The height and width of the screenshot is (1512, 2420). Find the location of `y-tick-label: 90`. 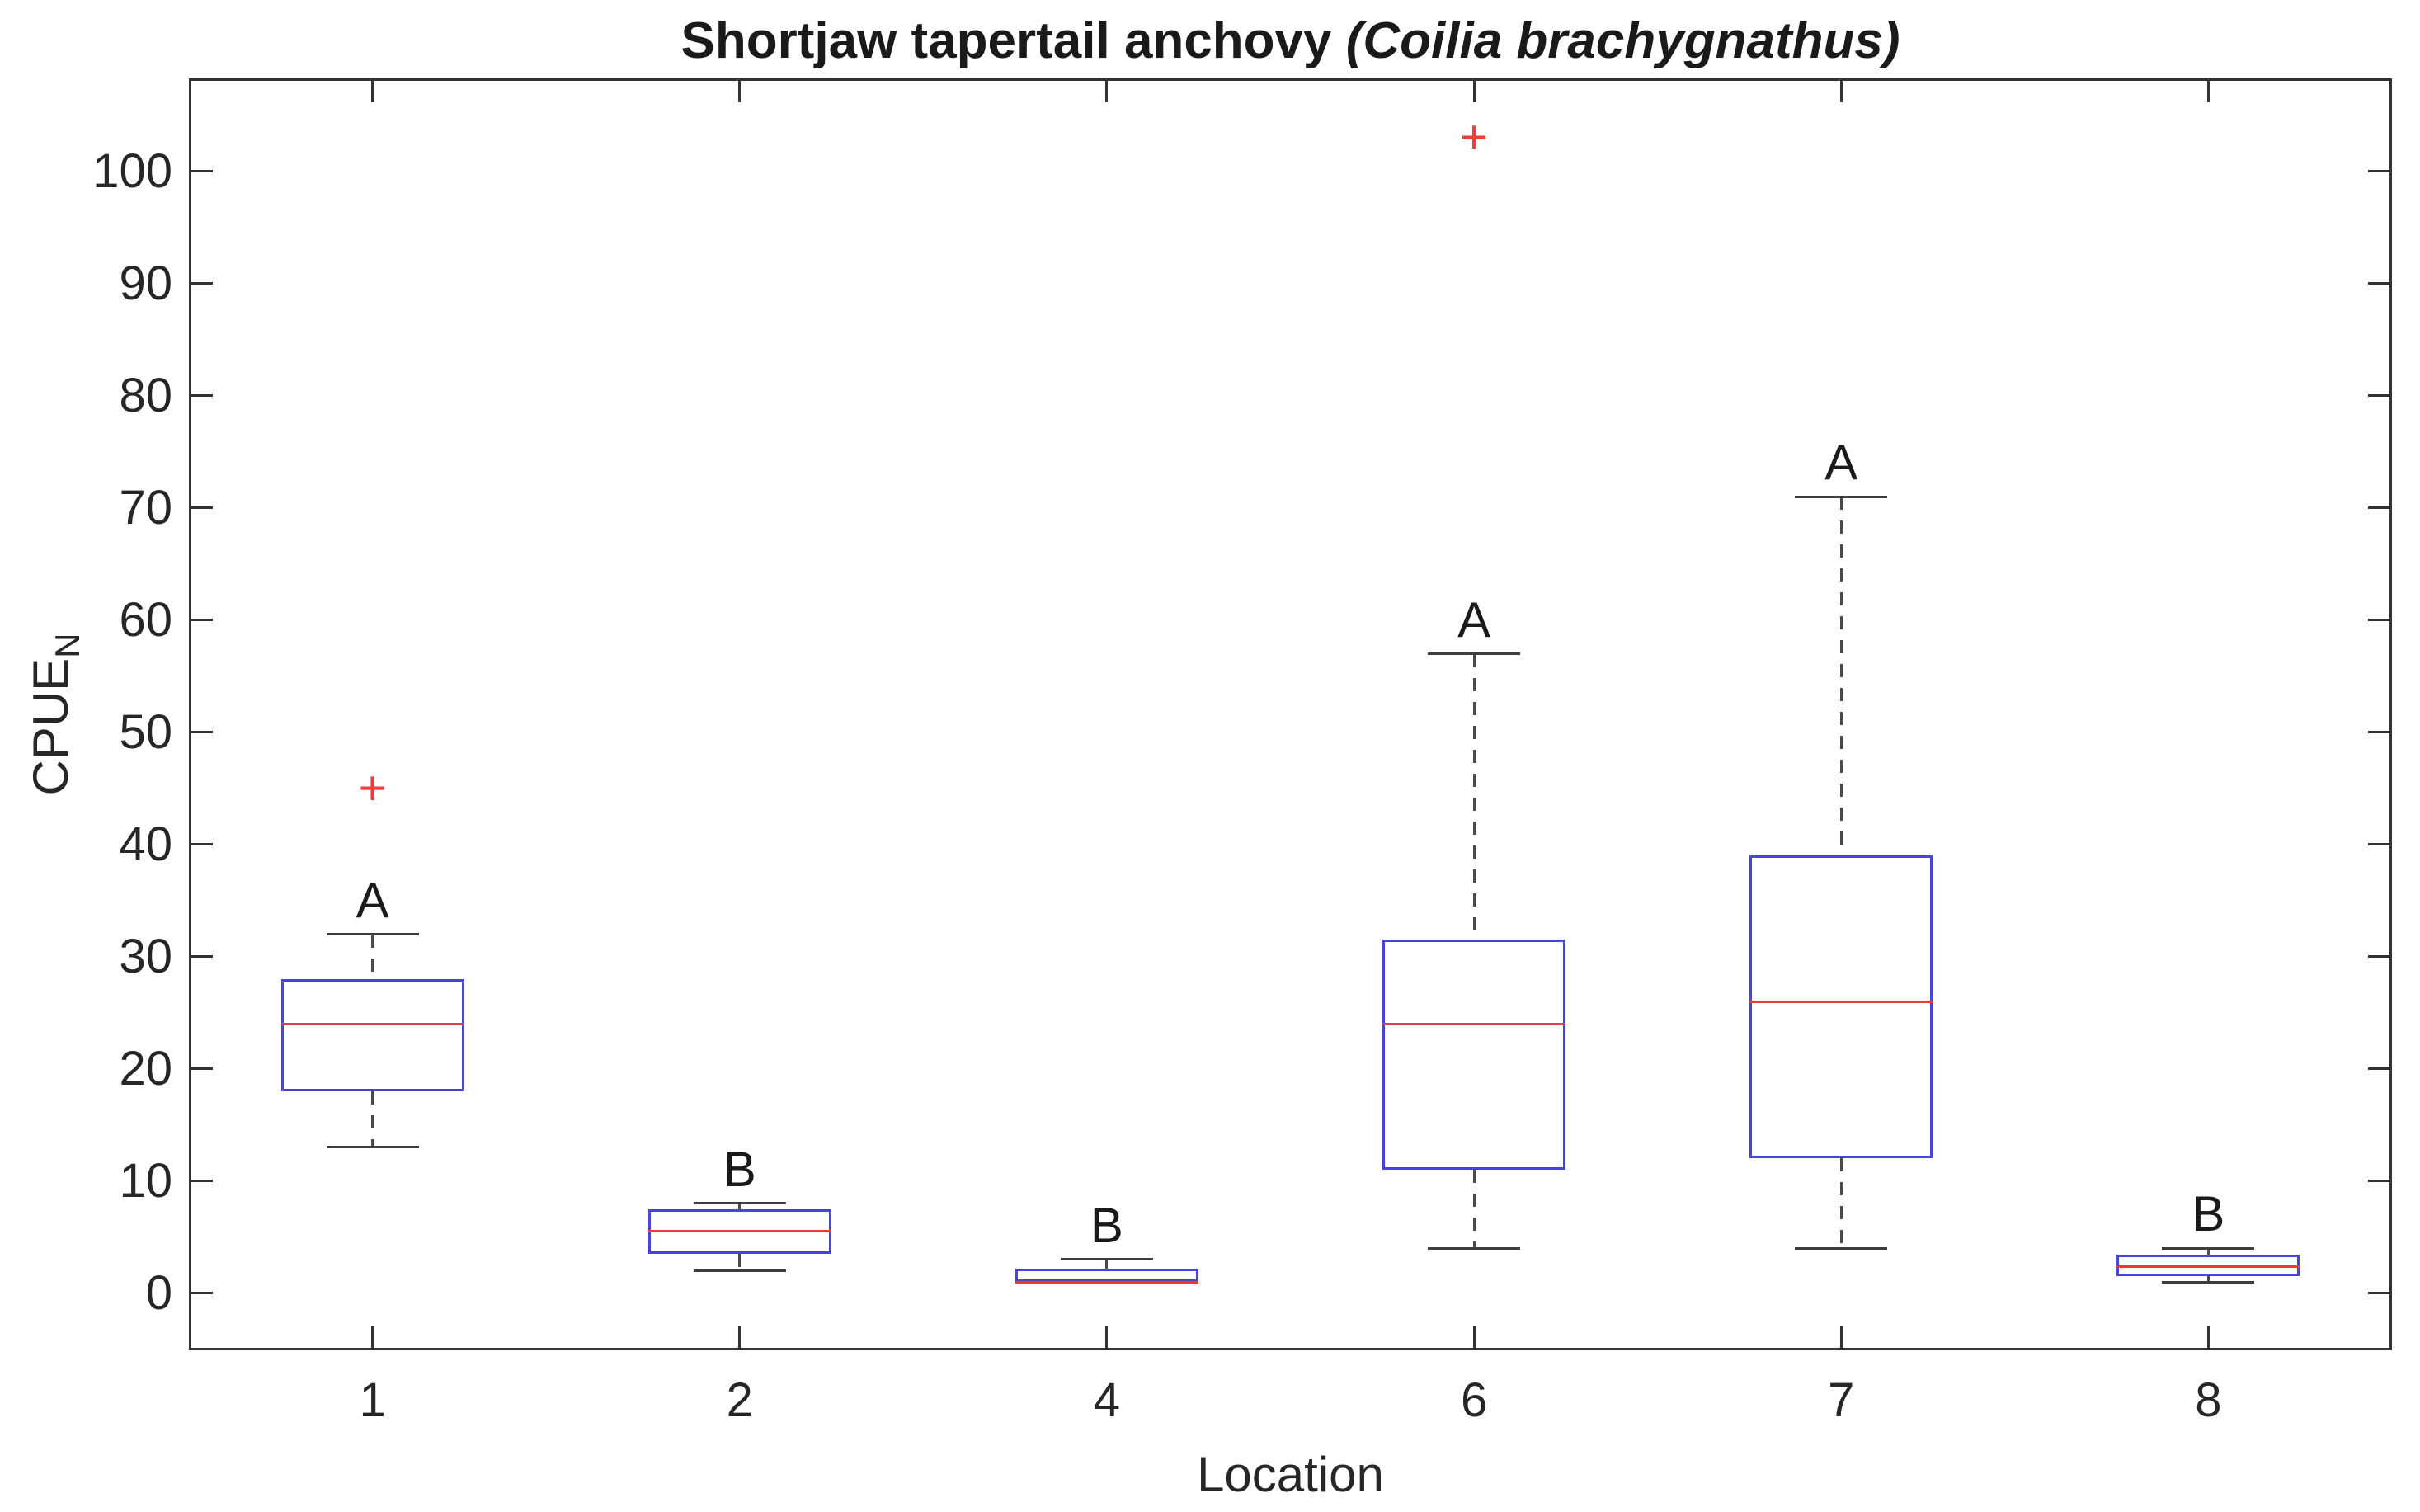

y-tick-label: 90 is located at coordinates (145, 283).